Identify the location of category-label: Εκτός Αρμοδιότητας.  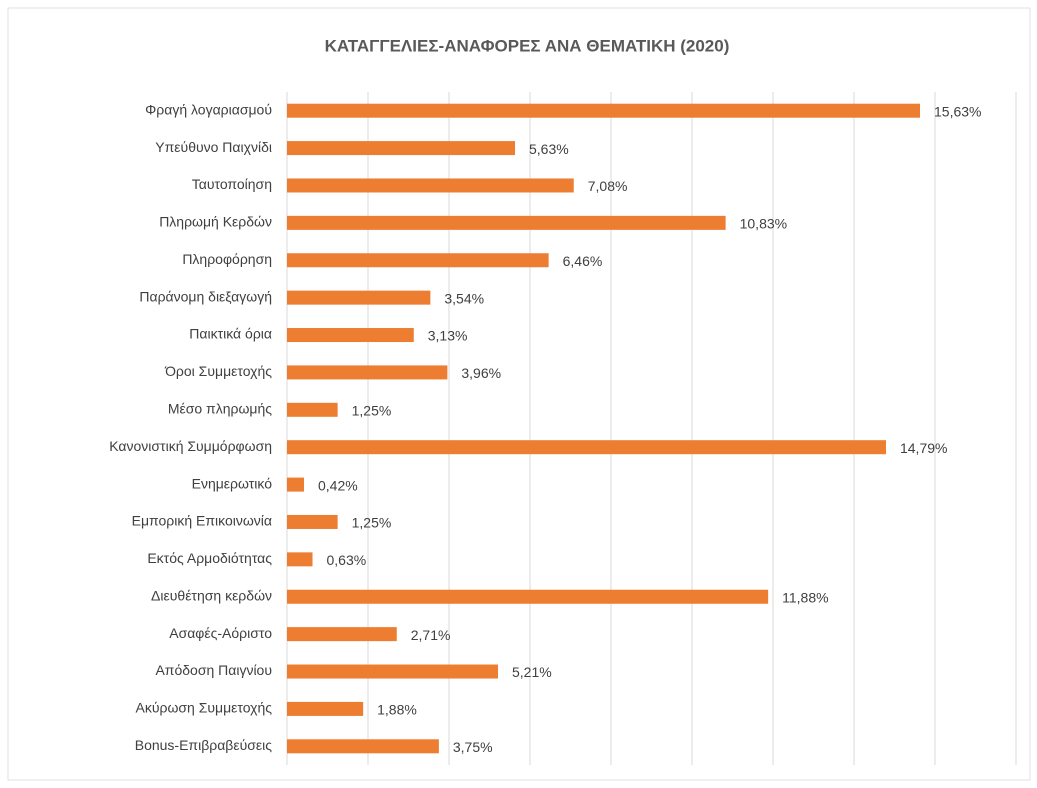
(209, 558).